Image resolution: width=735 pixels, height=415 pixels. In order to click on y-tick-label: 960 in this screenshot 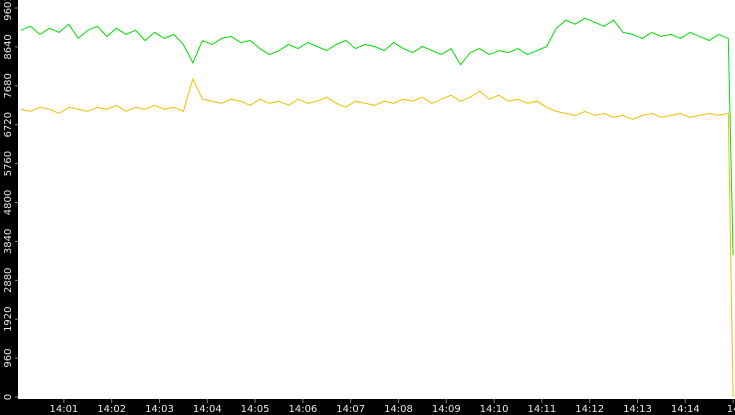, I will do `click(8, 358)`.